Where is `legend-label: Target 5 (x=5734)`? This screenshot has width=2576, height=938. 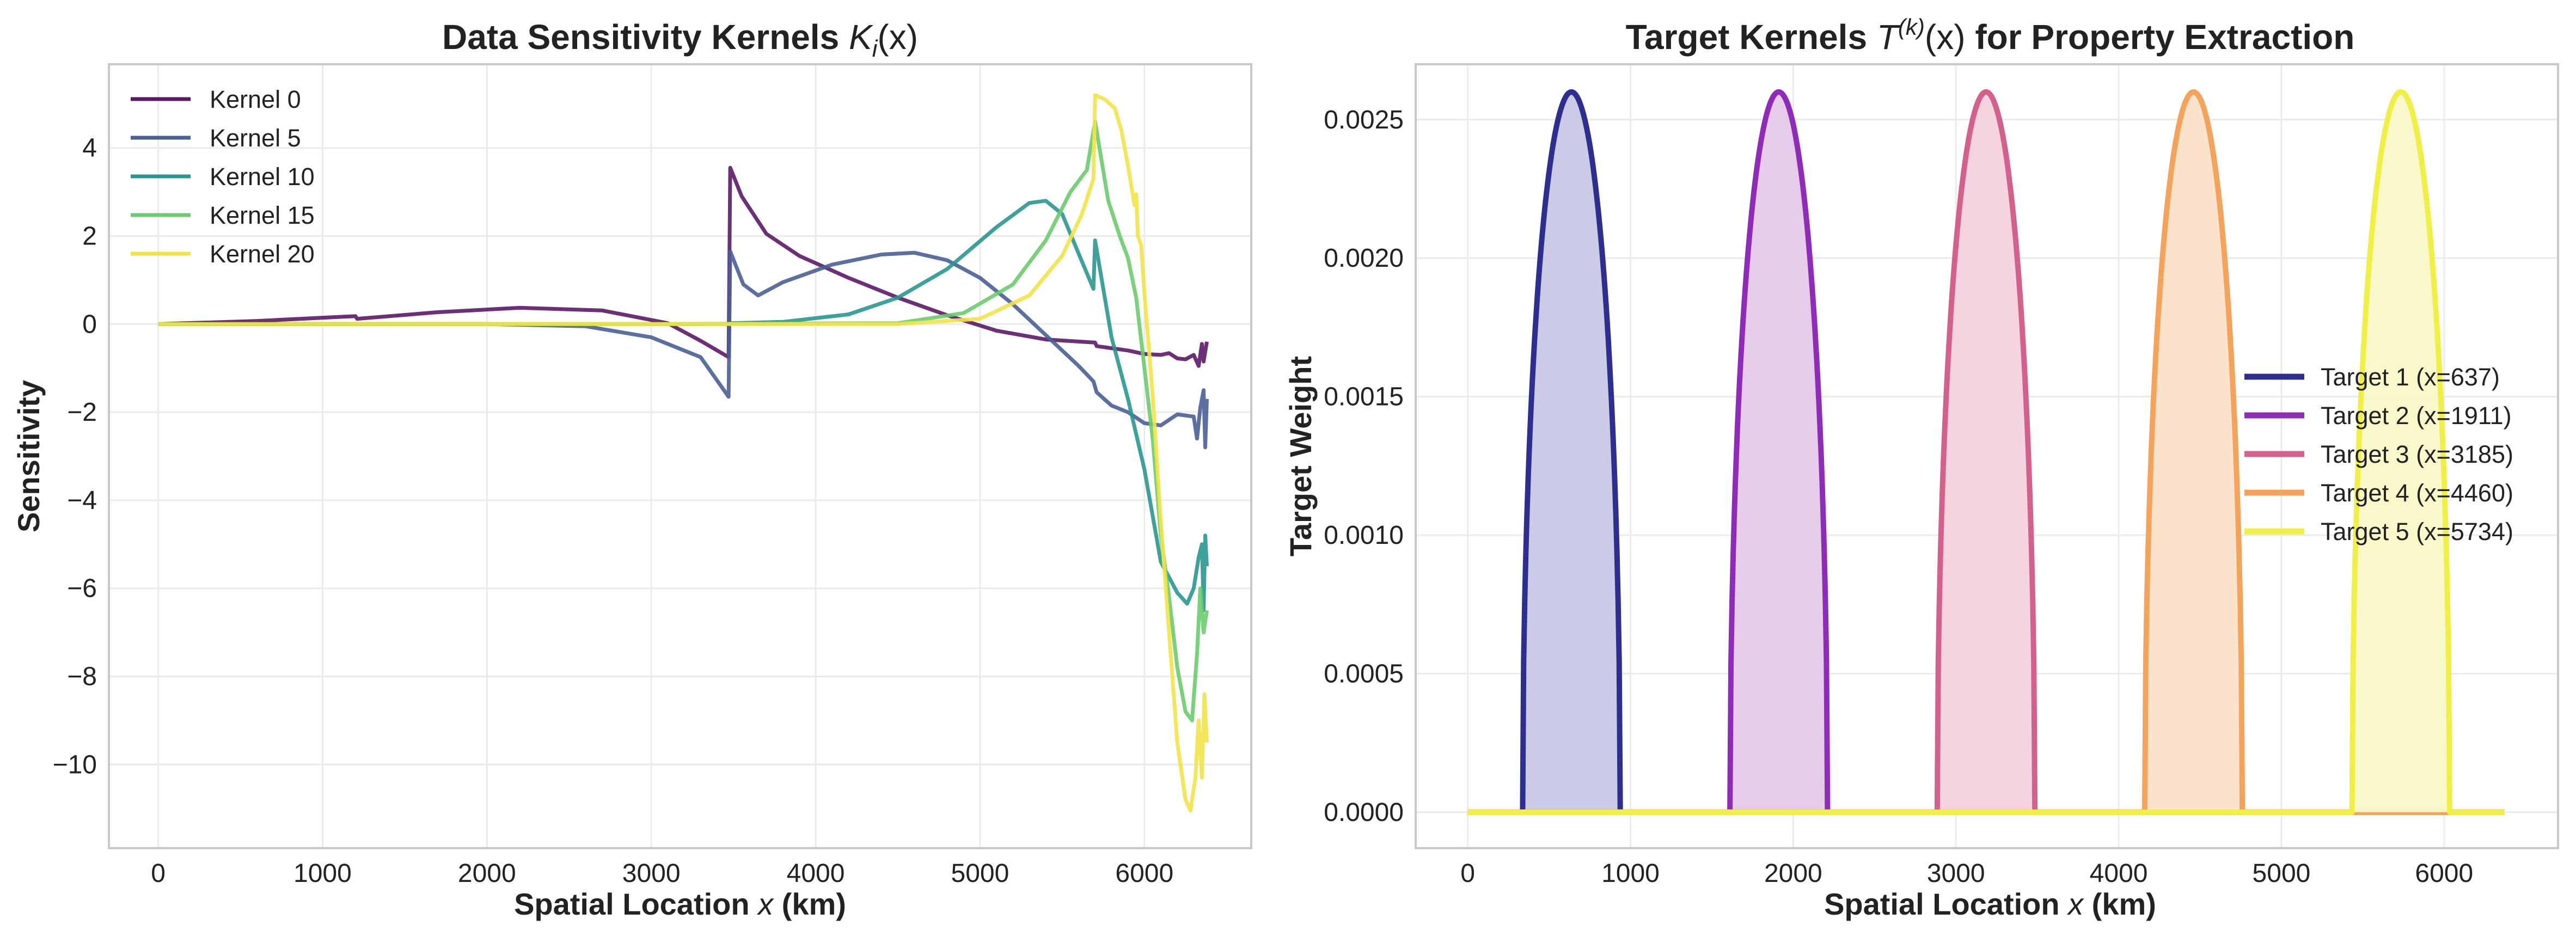 legend-label: Target 5 (x=5734) is located at coordinates (2417, 531).